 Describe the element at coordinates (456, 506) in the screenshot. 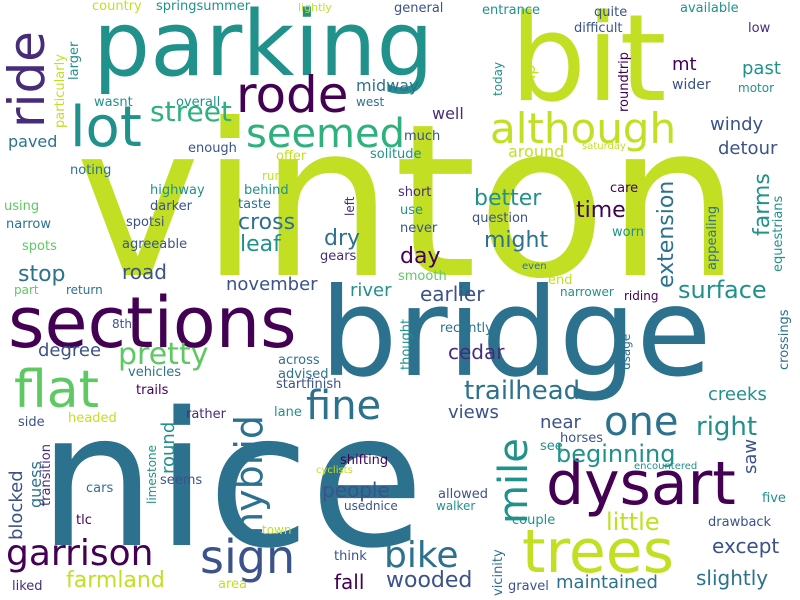

I see `word-walker: walker` at that location.